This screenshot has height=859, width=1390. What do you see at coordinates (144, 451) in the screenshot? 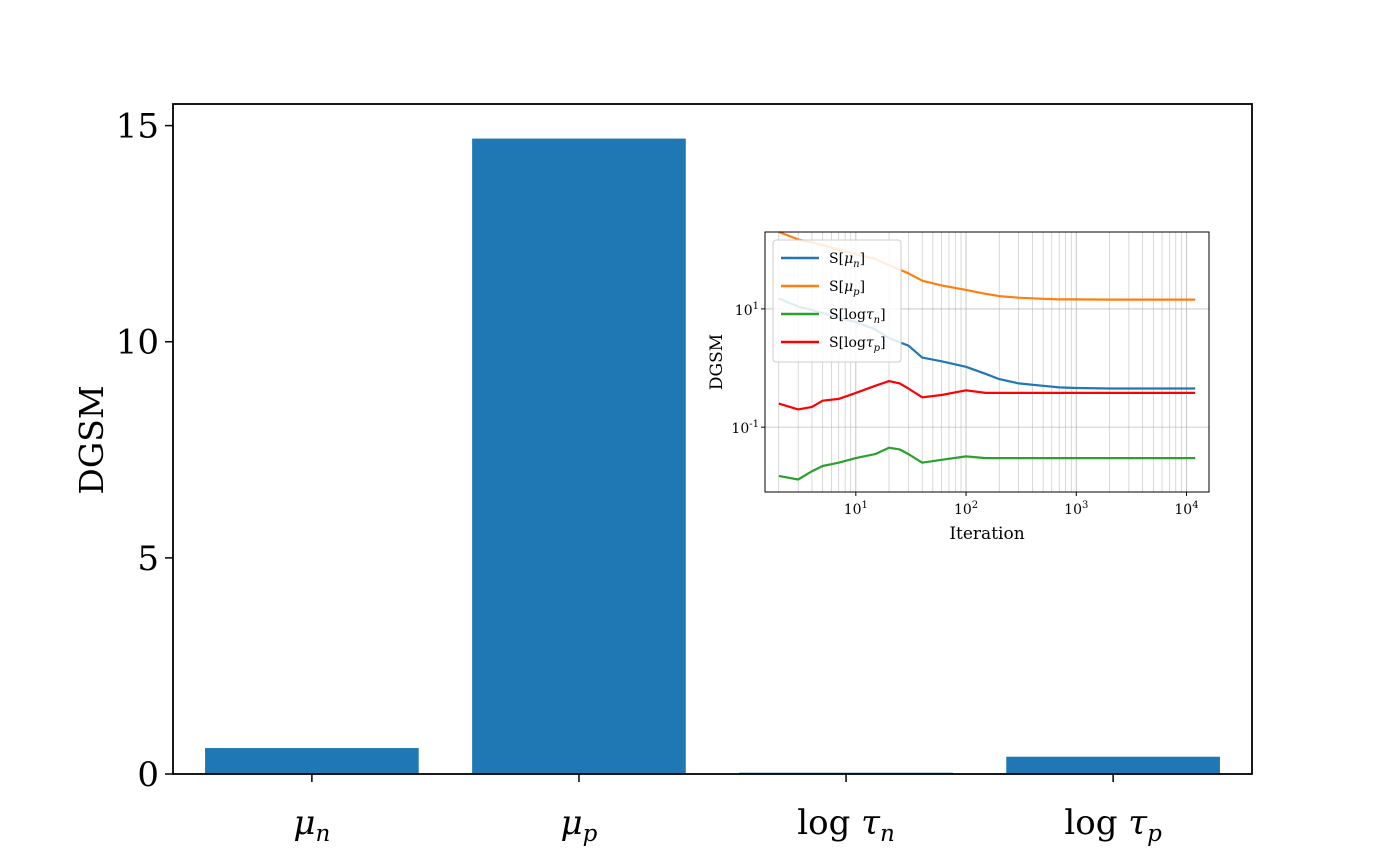
I see `y-axis-ticks: 0 5 10 15` at bounding box center [144, 451].